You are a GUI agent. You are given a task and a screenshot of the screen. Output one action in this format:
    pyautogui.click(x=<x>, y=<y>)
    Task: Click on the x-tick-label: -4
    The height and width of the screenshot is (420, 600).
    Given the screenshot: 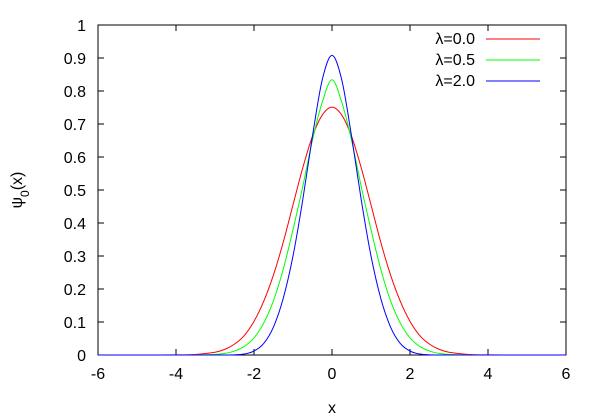 What is the action you would take?
    pyautogui.click(x=176, y=374)
    